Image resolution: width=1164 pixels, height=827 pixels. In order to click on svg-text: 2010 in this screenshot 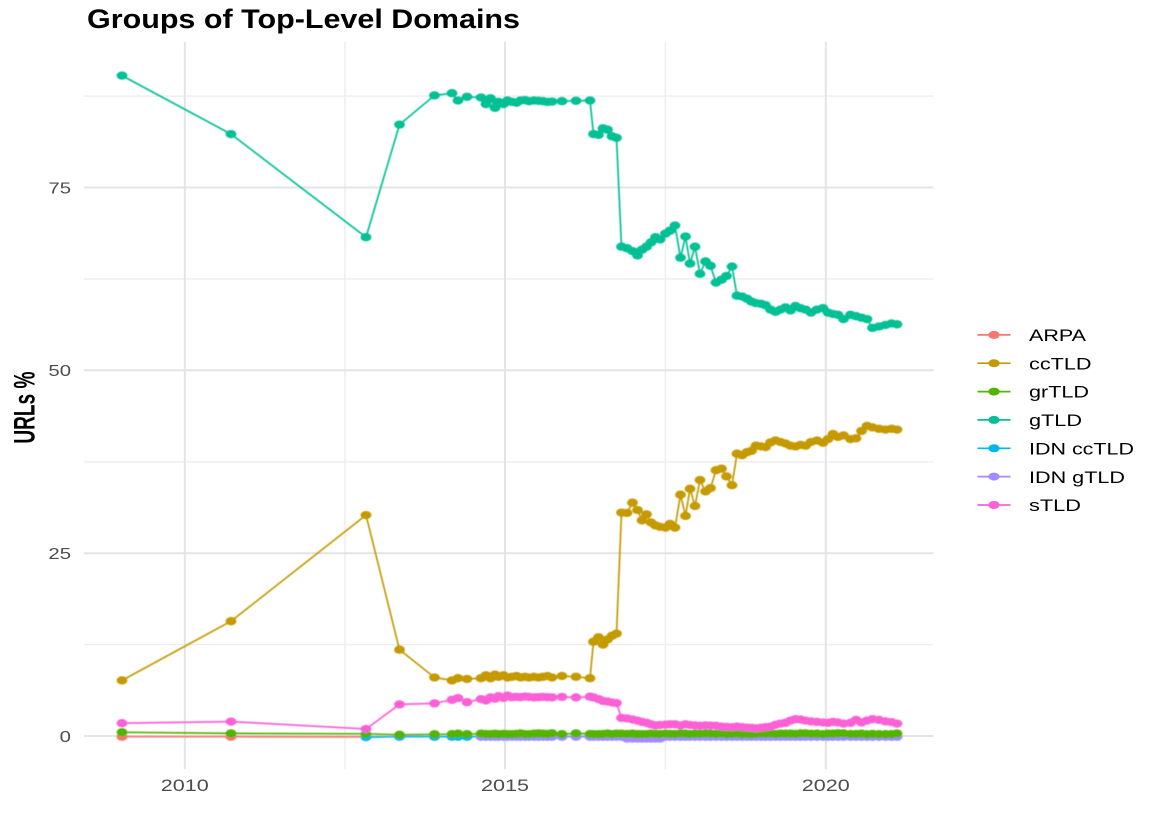, I will do `click(185, 785)`.